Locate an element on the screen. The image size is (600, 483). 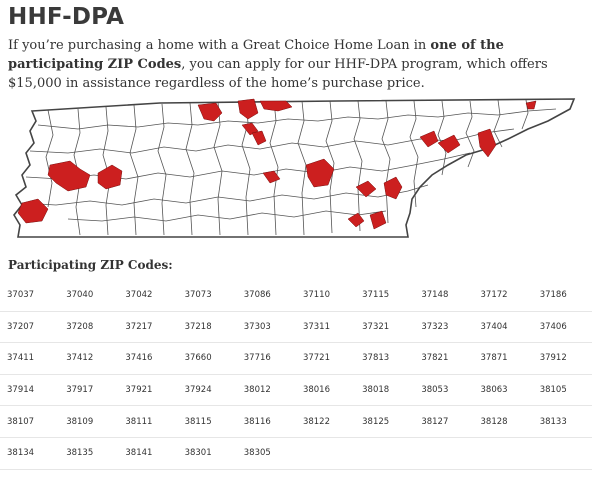
zip-code-cell: 38063 is located at coordinates (503, 390).